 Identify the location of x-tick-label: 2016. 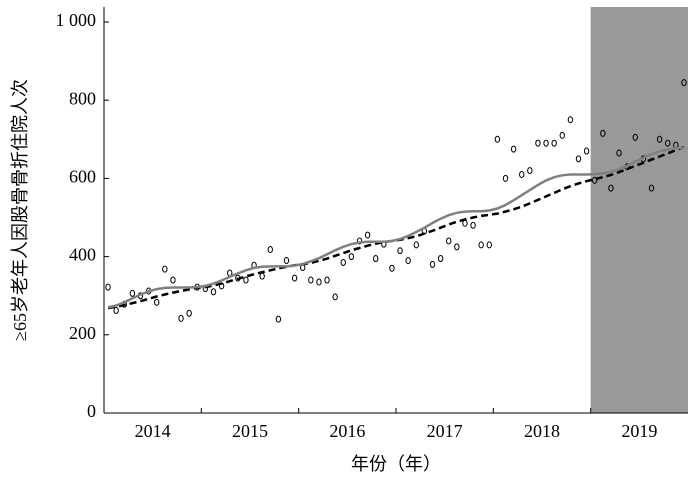
(347, 431).